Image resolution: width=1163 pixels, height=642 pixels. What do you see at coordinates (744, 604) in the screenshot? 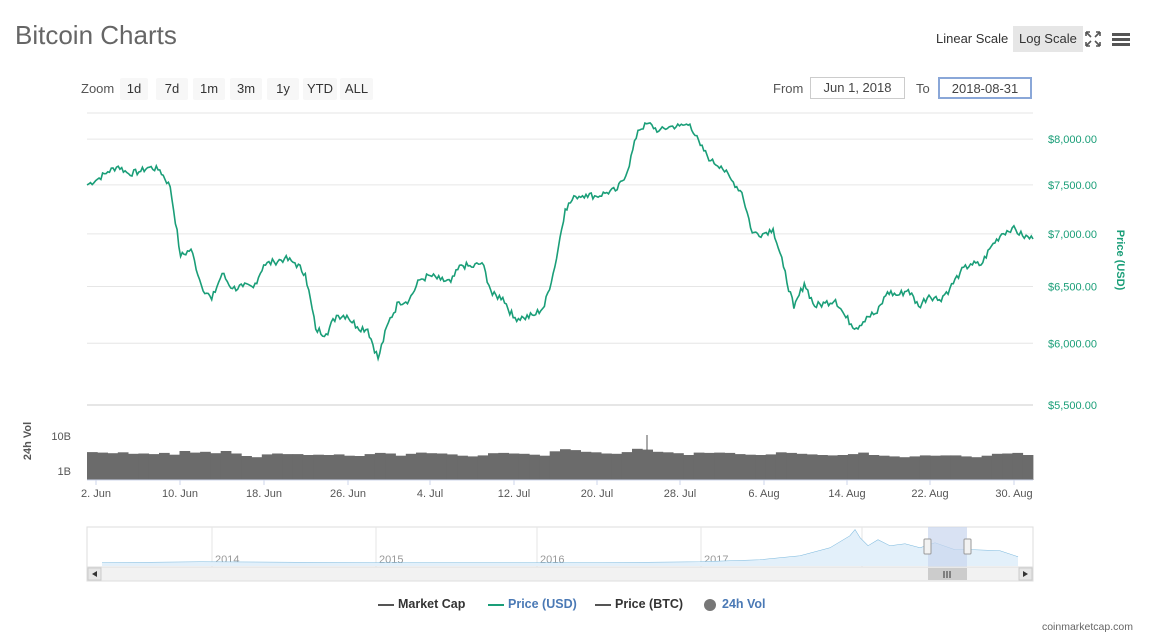
I see `legend-label: 24h Vol` at bounding box center [744, 604].